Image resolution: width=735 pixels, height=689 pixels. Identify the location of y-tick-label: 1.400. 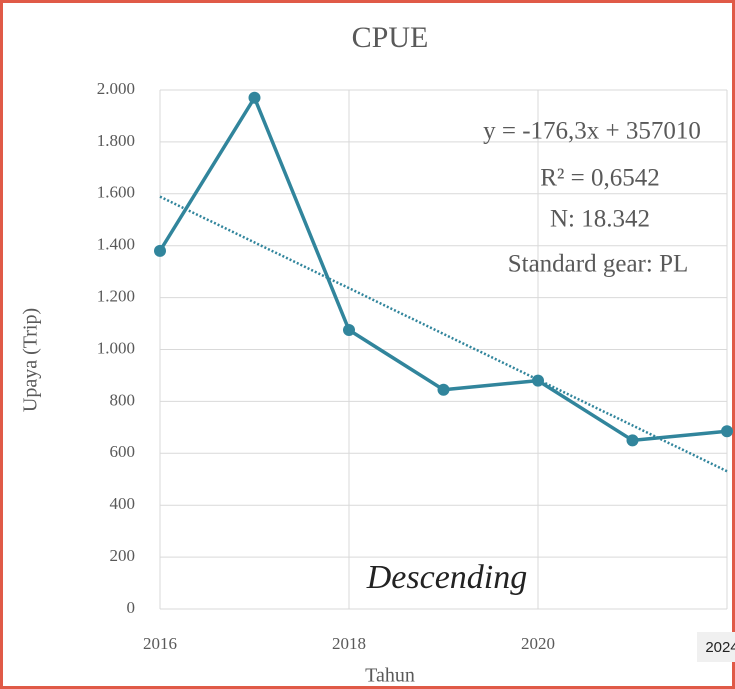
(116, 244).